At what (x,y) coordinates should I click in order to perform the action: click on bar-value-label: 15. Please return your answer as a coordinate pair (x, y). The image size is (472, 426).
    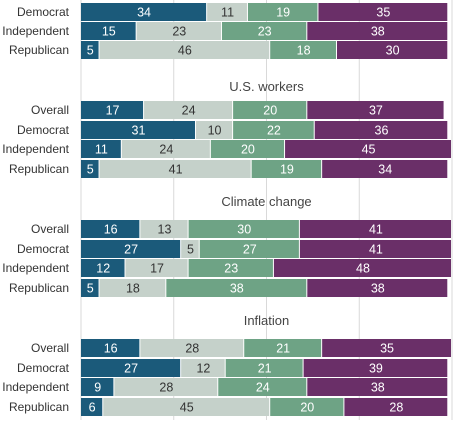
    Looking at the image, I should click on (109, 32).